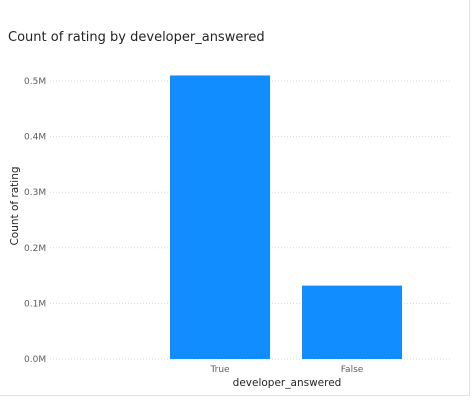  Describe the element at coordinates (219, 370) in the screenshot. I see `x-tick-label: True` at that location.